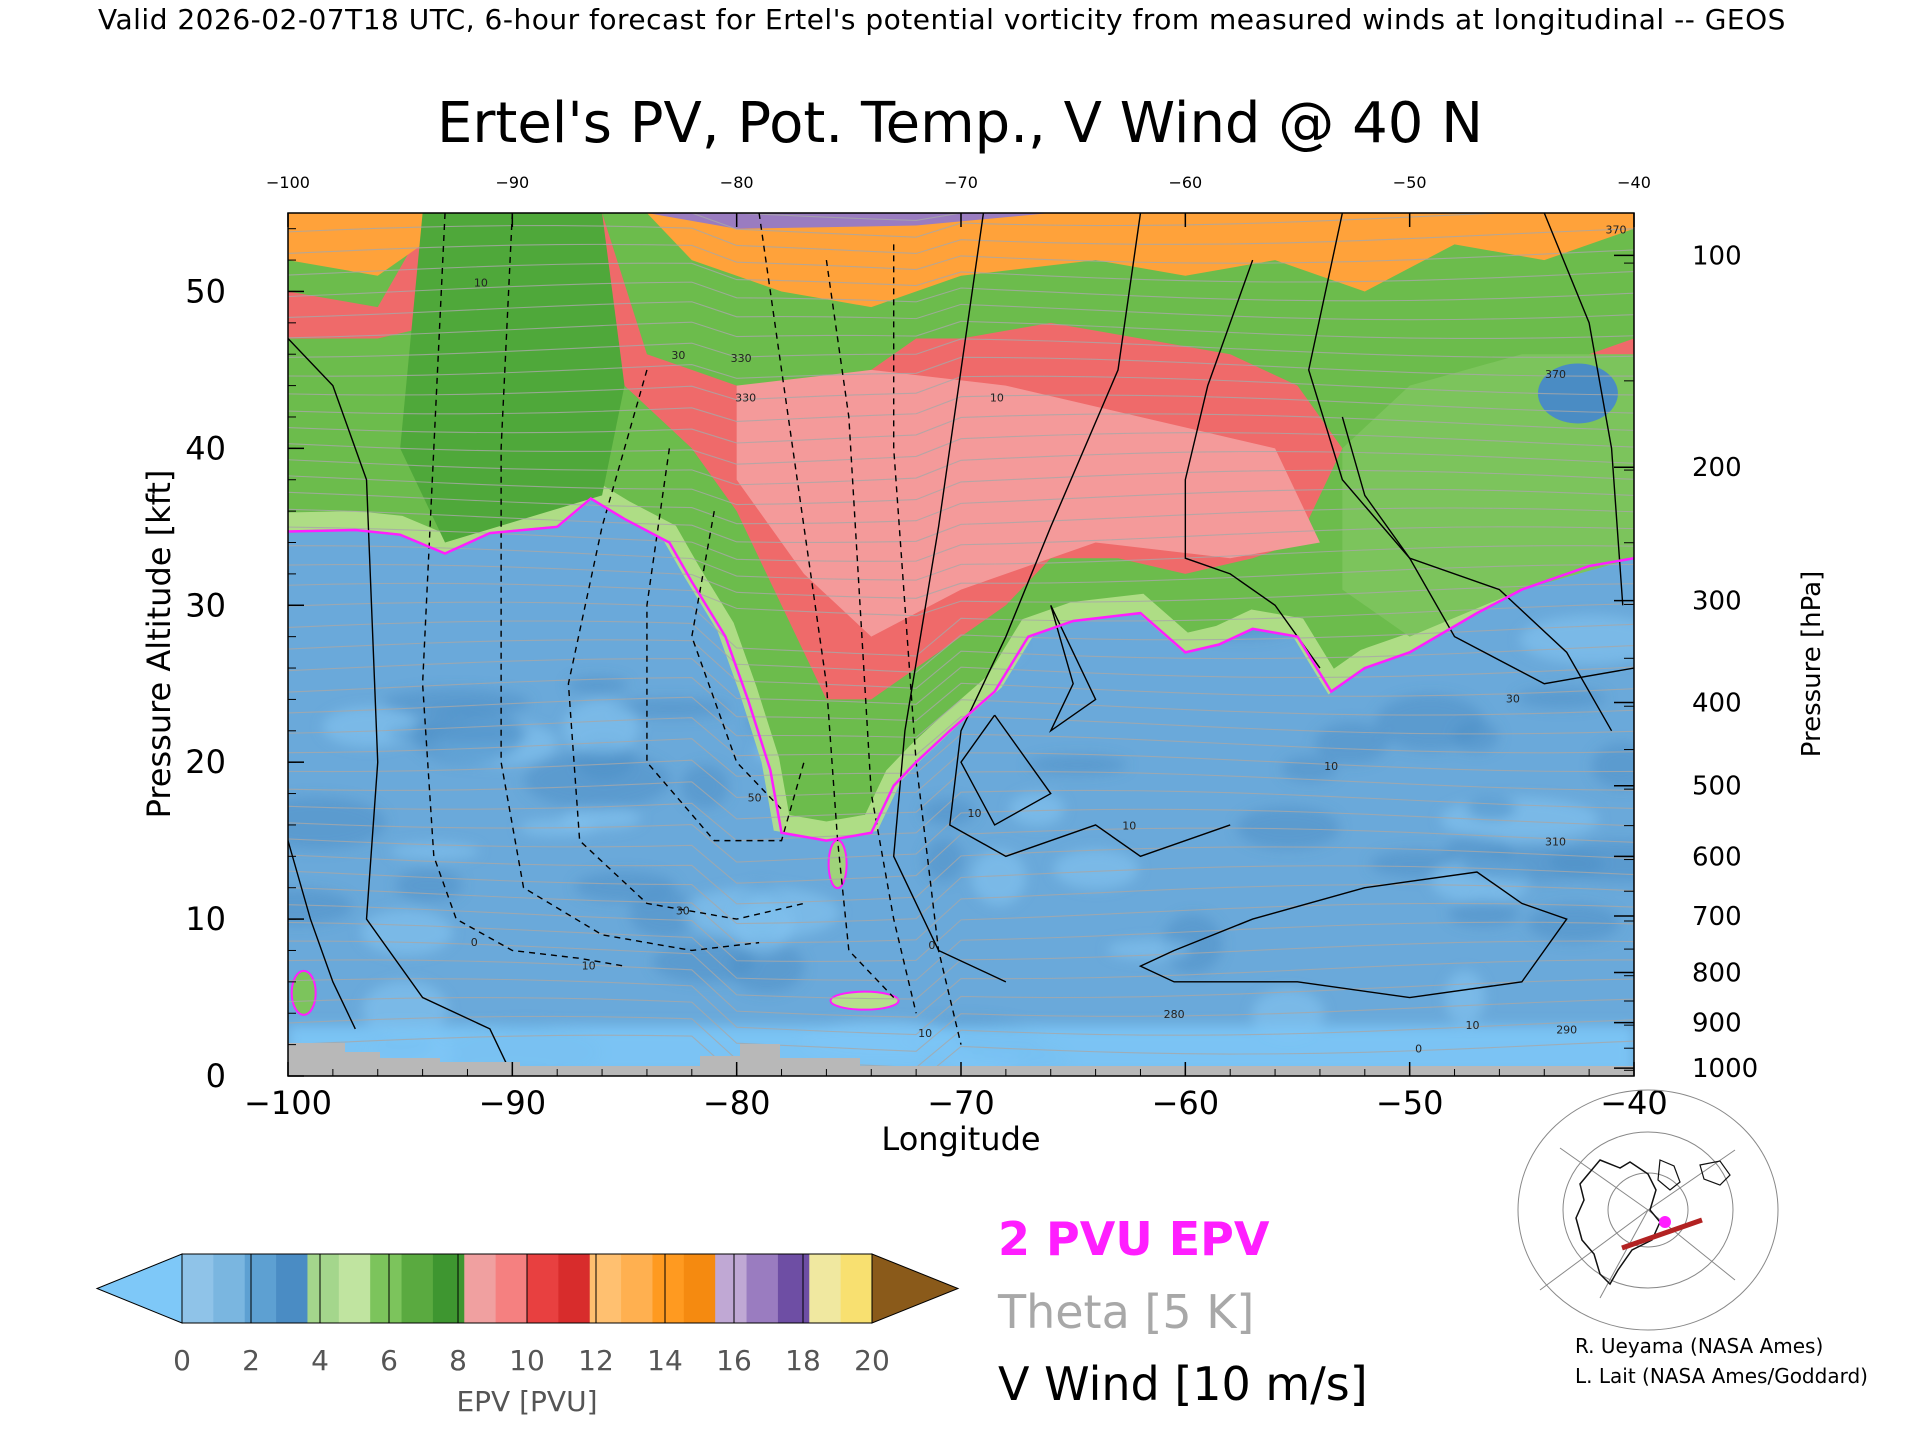  Describe the element at coordinates (1134, 1239) in the screenshot. I see `legend-2pvu: 2 PVU EPV` at that location.